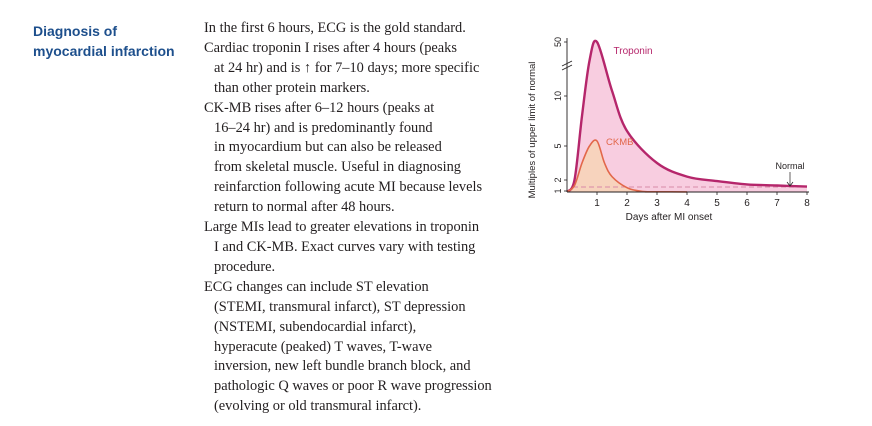 Image resolution: width=872 pixels, height=426 pixels. I want to click on y-axis-label: Multiples of upper limit of normal, so click(532, 130).